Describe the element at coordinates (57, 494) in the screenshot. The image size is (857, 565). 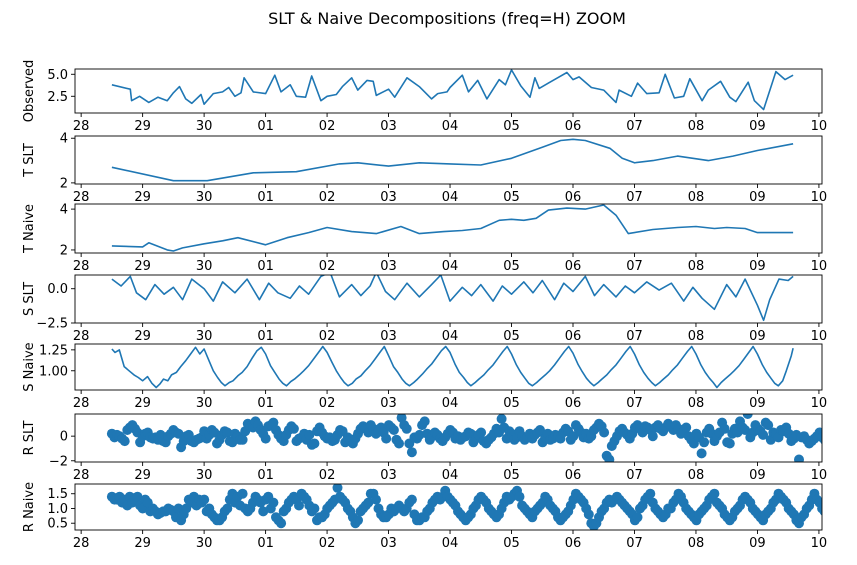
I see `y-tick-label: 1.5` at that location.